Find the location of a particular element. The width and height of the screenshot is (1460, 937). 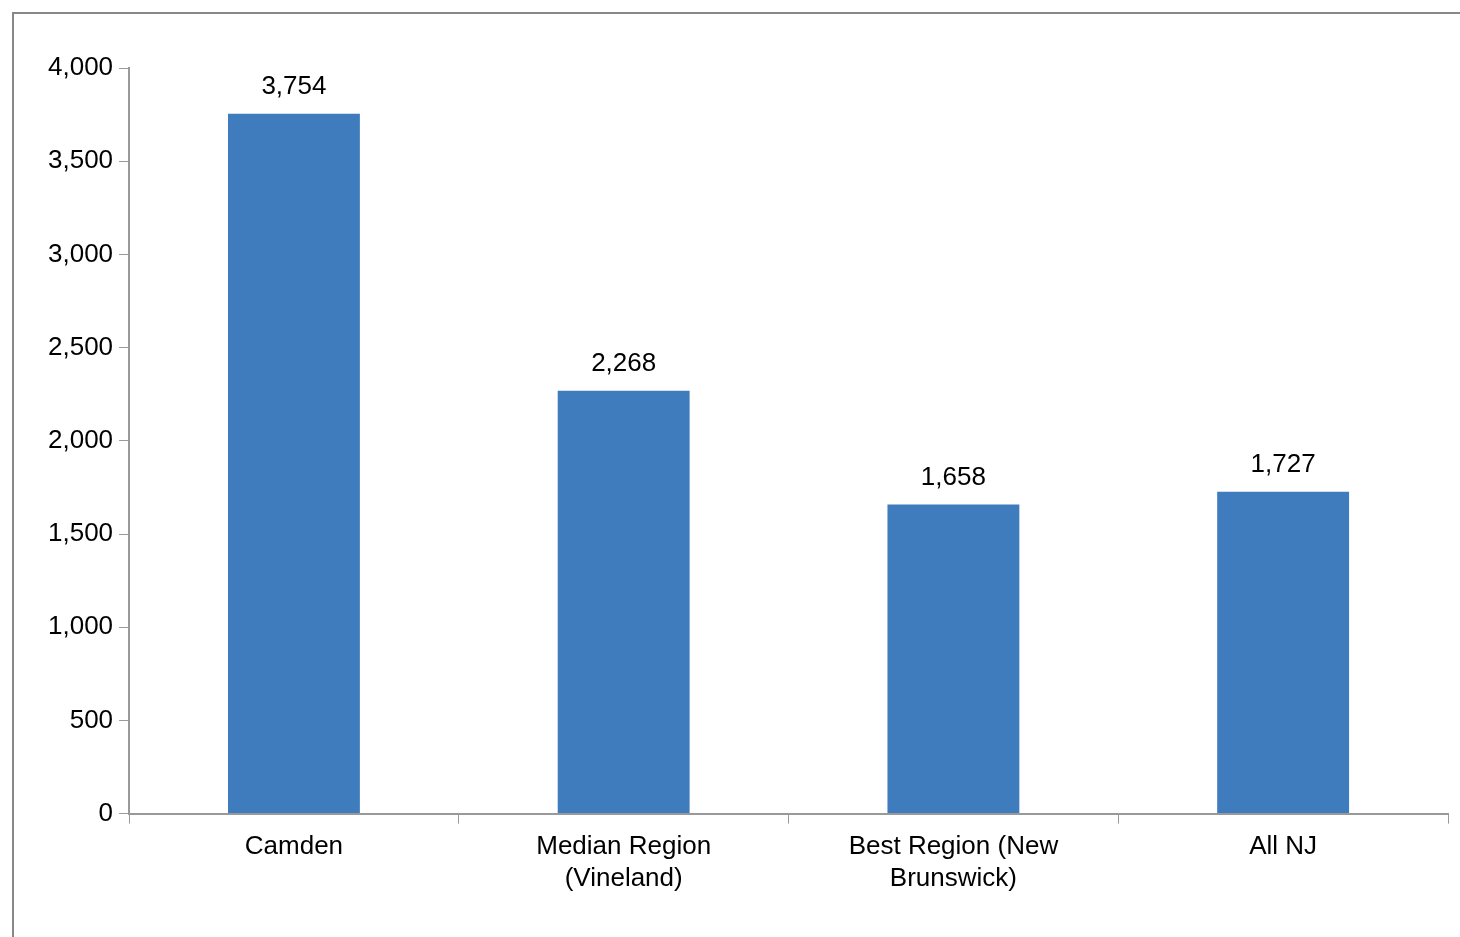

x-tick-label: Median Region (Vineland) is located at coordinates (624, 861).